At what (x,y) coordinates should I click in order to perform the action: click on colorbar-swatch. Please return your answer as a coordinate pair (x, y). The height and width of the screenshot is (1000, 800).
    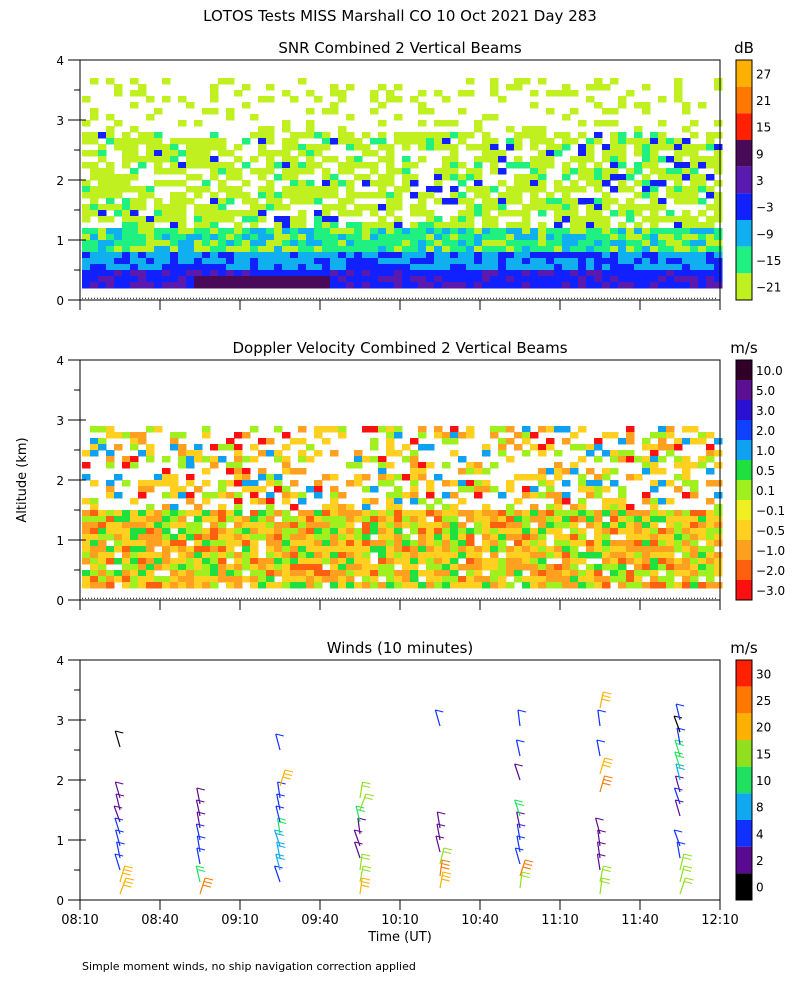
    Looking at the image, I should click on (744, 286).